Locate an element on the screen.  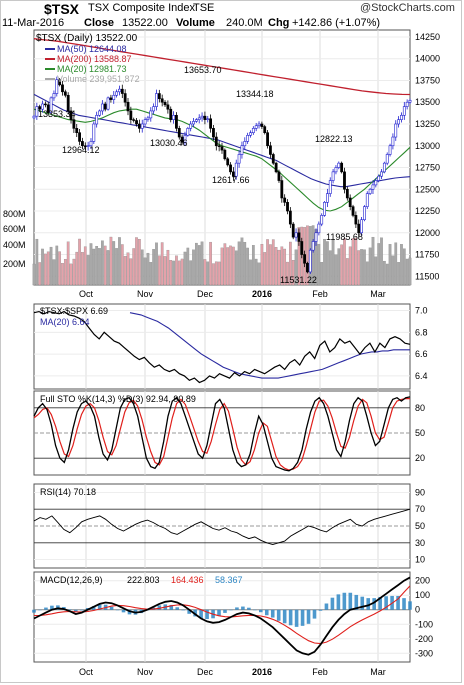
bottom-month-label: Dec is located at coordinates (205, 672).